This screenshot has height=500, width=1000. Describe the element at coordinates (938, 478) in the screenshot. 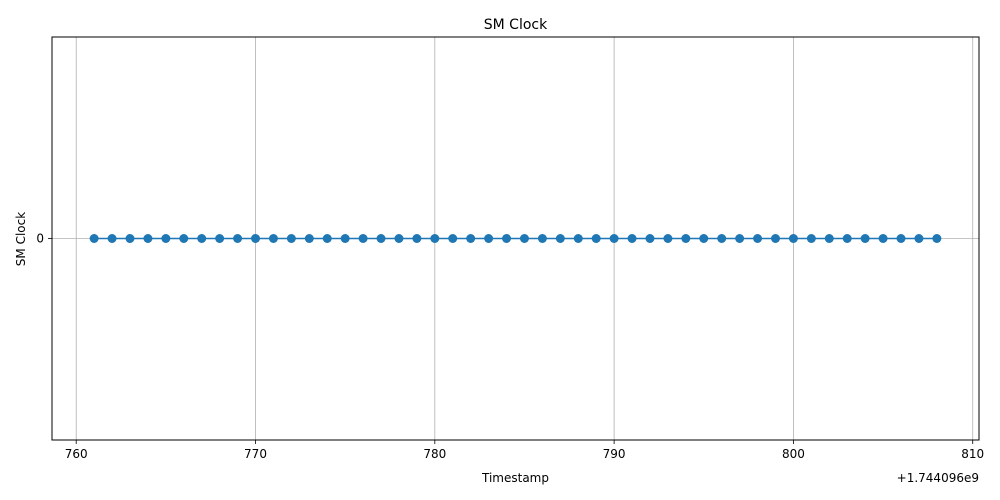

I see `x-axis-offset-label: +1.744096e9` at that location.